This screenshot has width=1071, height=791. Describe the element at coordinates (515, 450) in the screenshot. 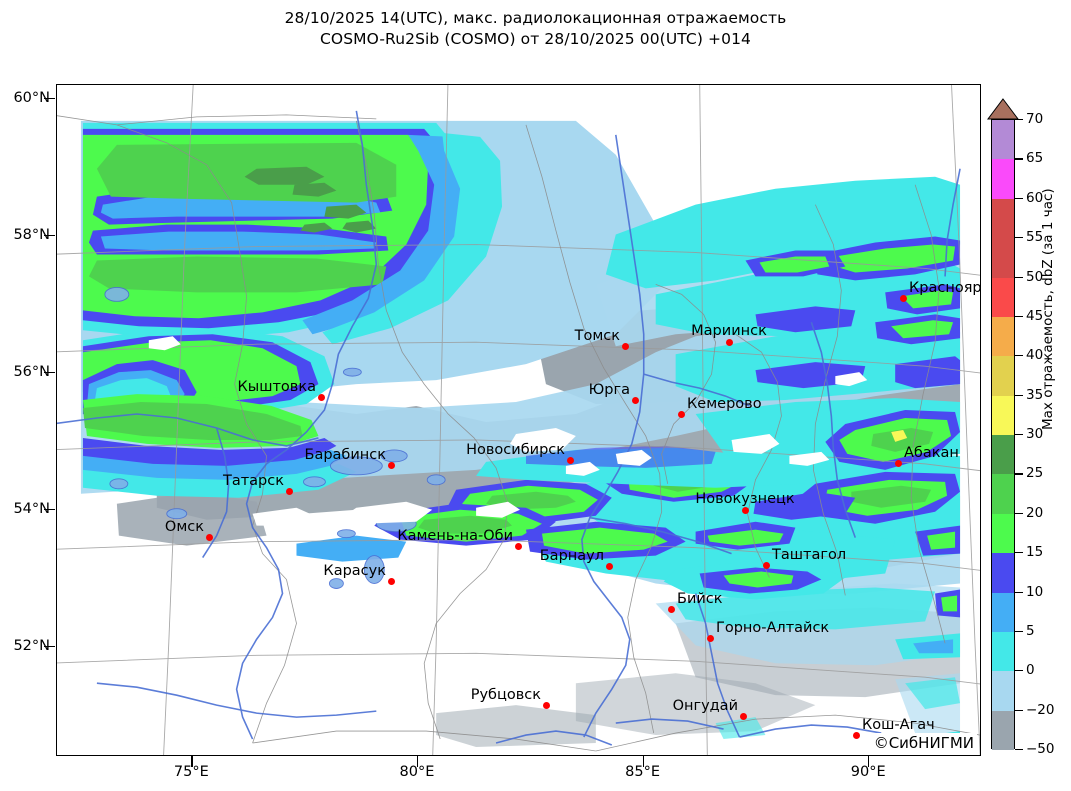

I see `city-label: Новосибирск` at that location.